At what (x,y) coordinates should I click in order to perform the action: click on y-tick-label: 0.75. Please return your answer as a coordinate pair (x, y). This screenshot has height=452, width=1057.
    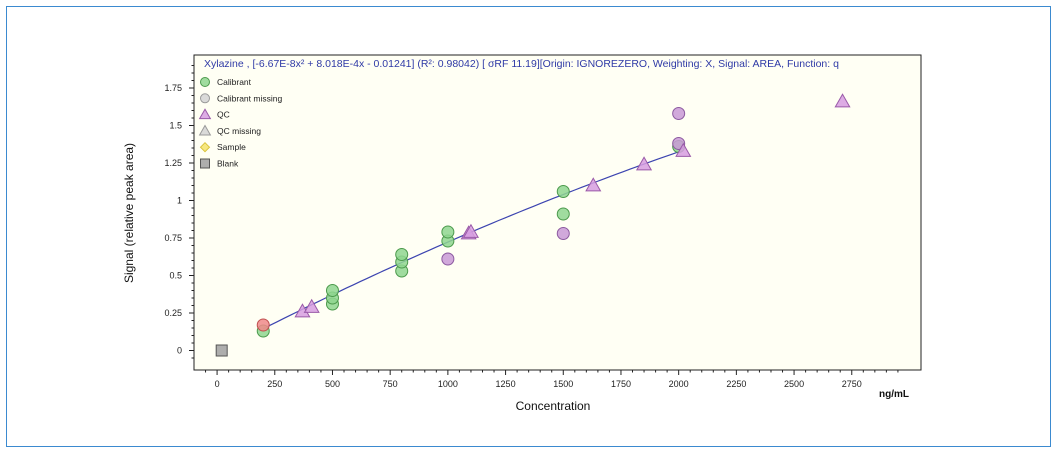
    Looking at the image, I should click on (173, 238).